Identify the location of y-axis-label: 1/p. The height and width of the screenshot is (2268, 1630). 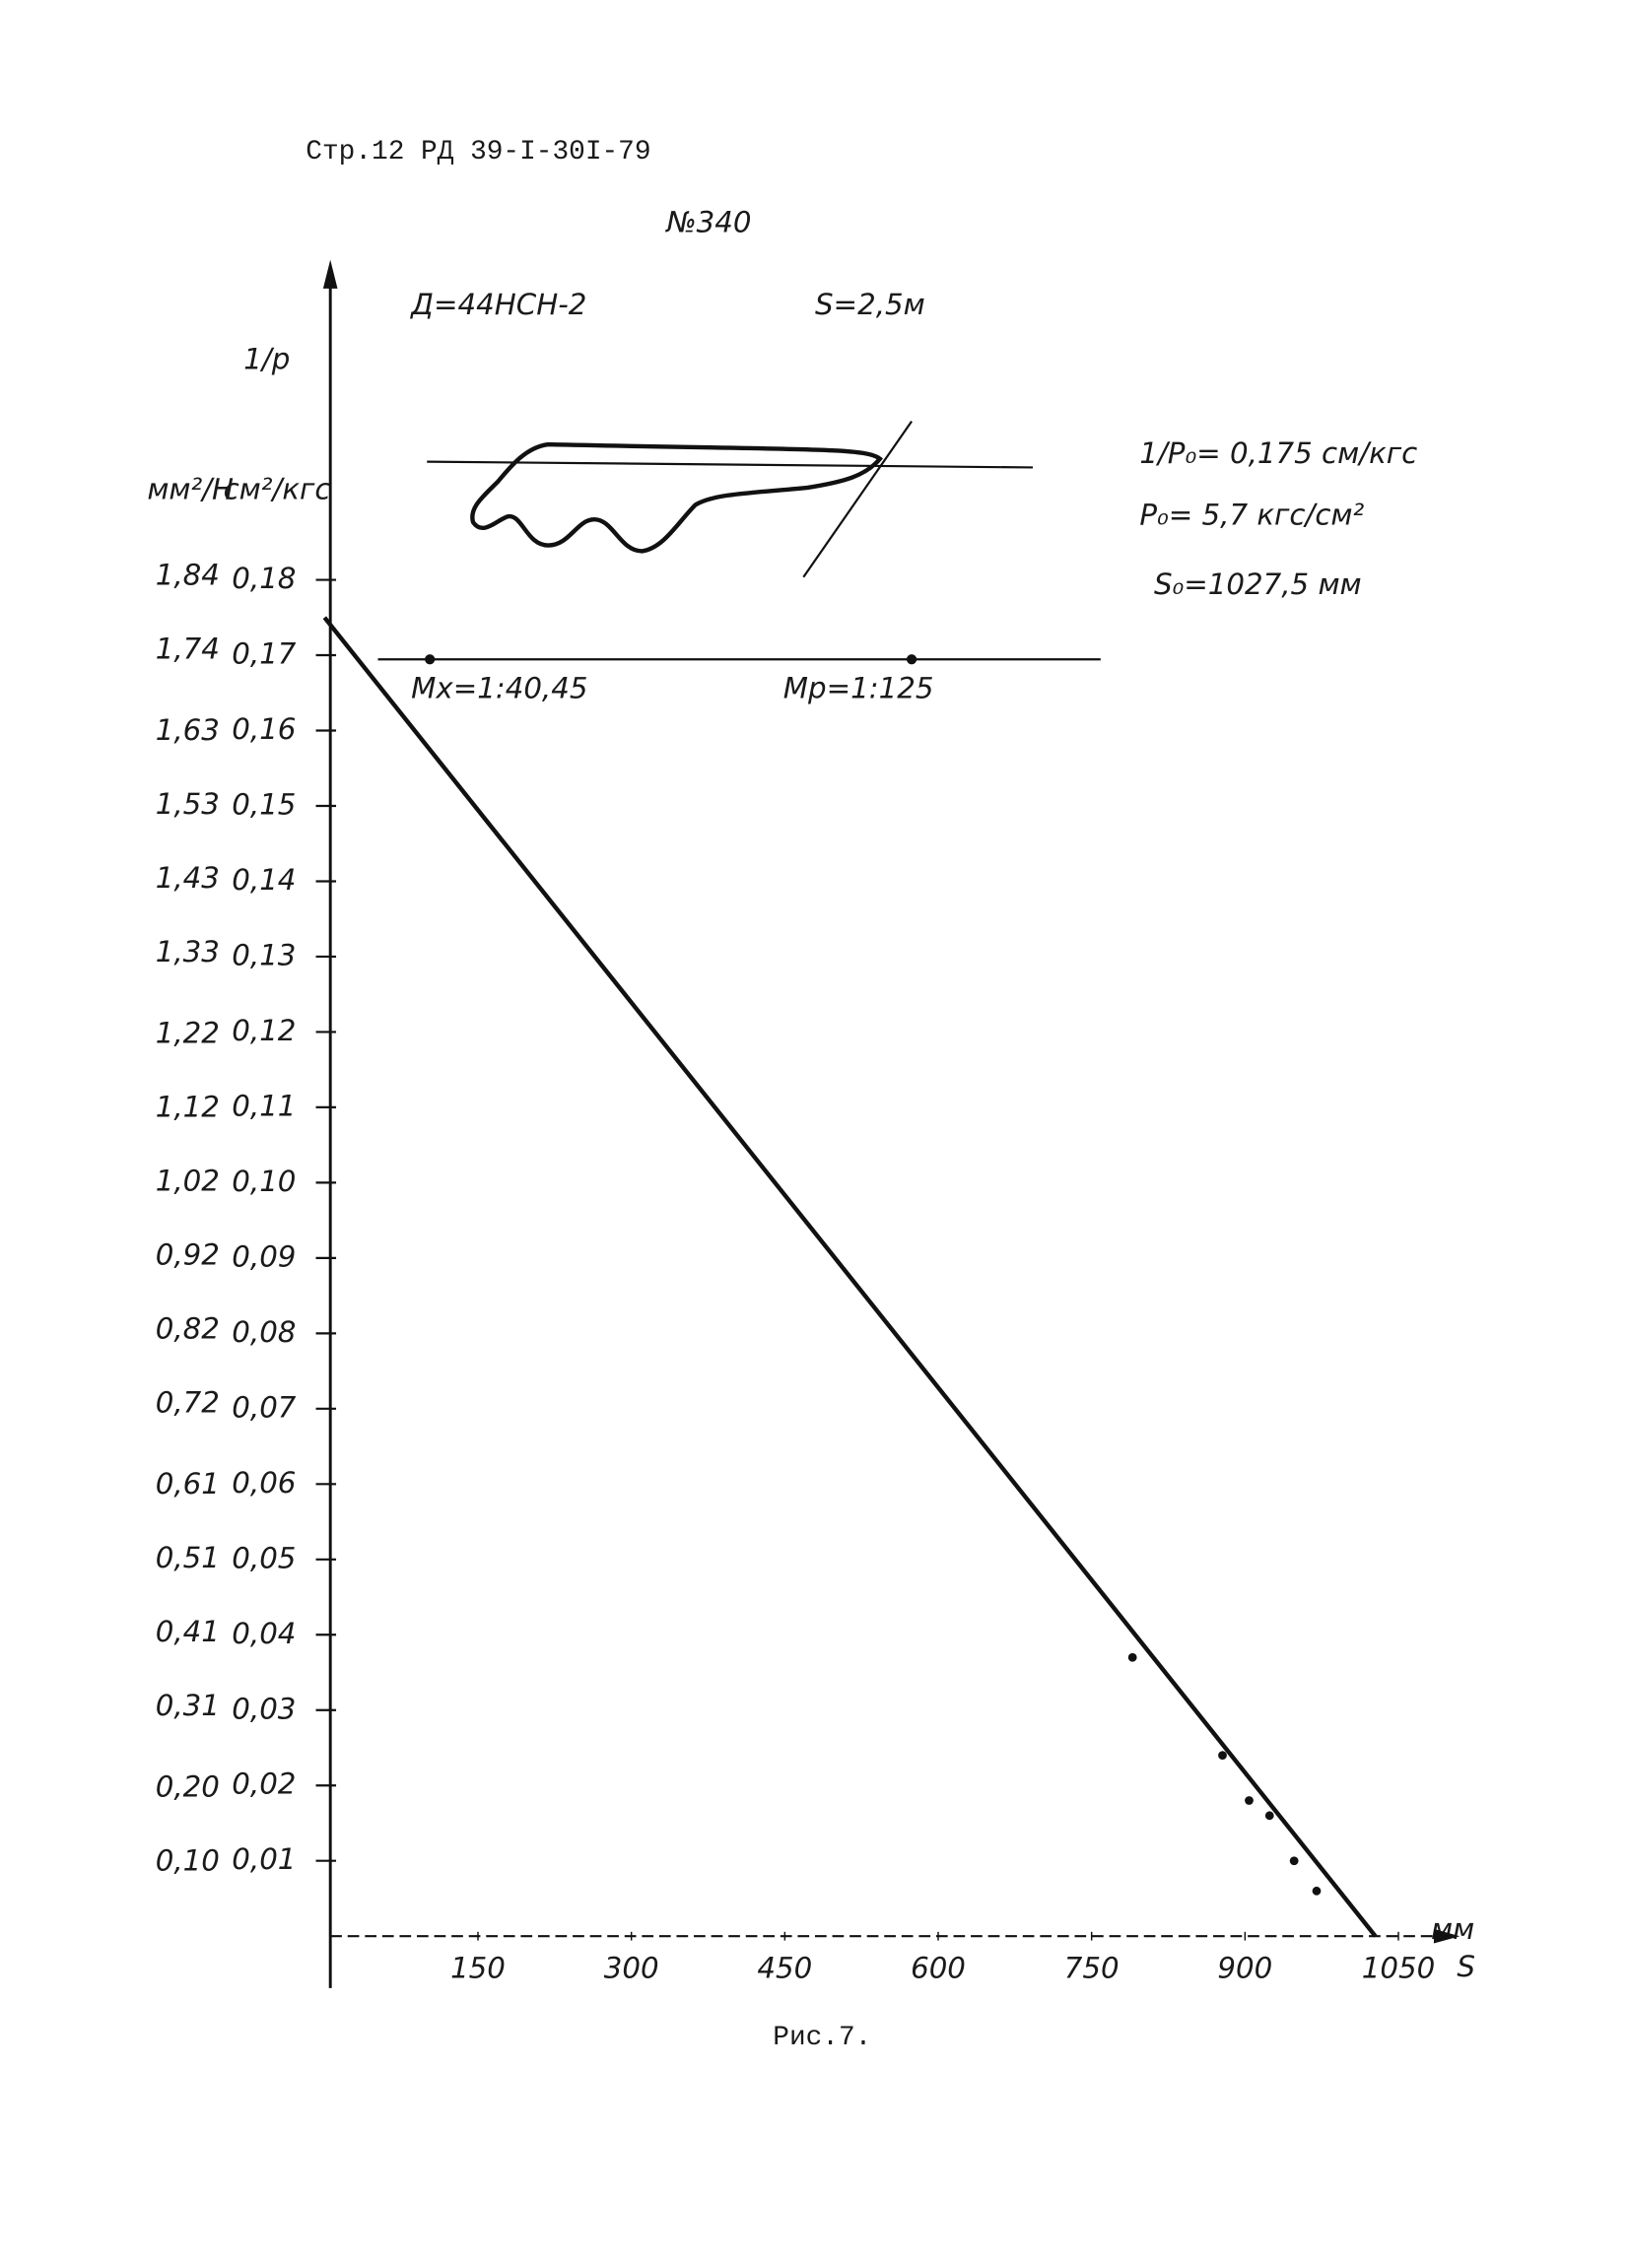
(266, 359).